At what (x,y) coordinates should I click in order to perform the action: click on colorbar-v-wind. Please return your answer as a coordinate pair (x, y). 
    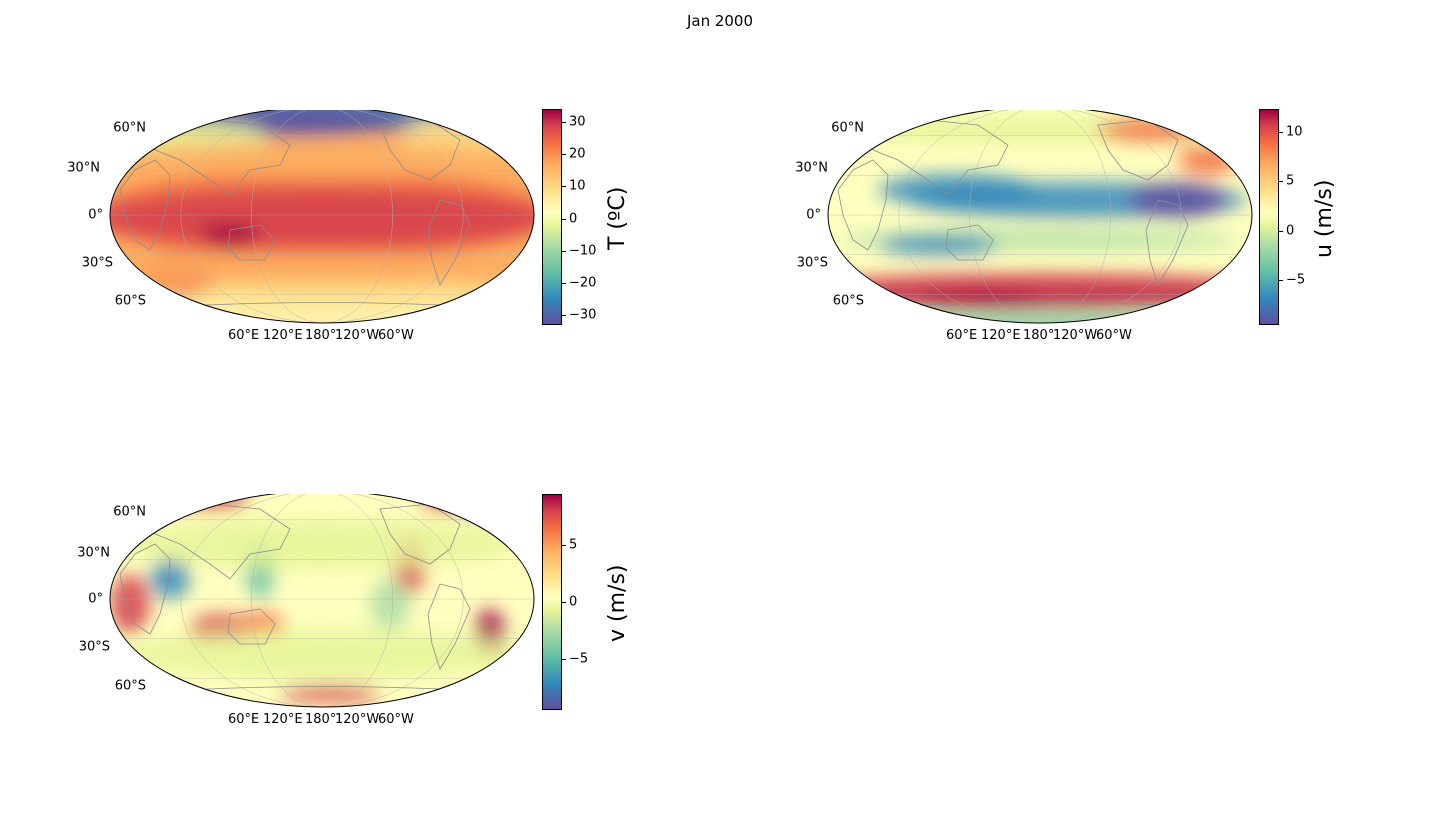
    Looking at the image, I should click on (552, 602).